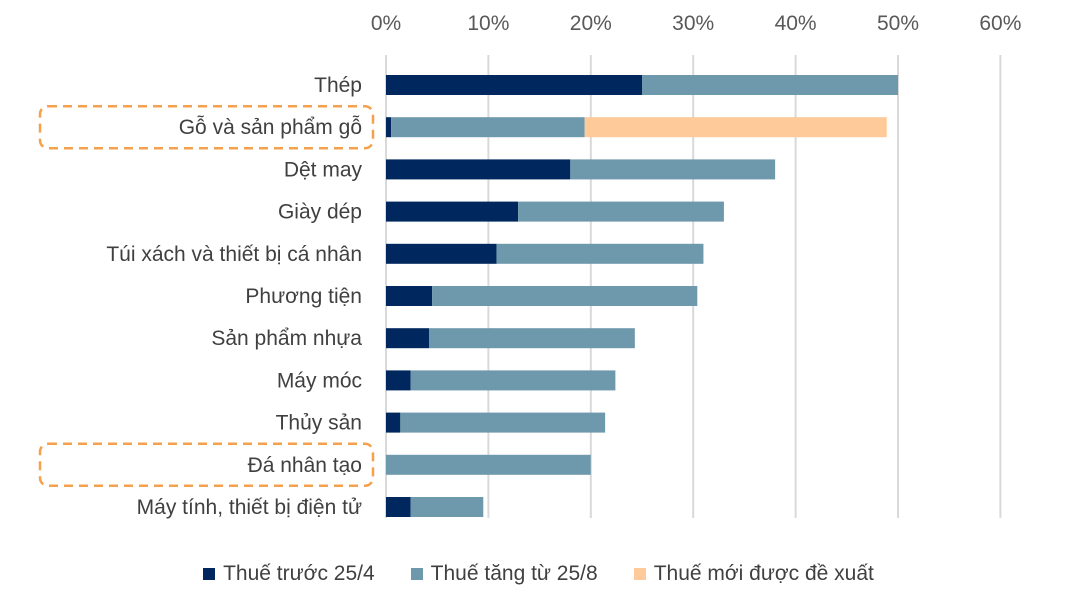 The width and height of the screenshot is (1077, 609). What do you see at coordinates (234, 254) in the screenshot?
I see `category-label: Túi xách và thiết bị cá nhân` at bounding box center [234, 254].